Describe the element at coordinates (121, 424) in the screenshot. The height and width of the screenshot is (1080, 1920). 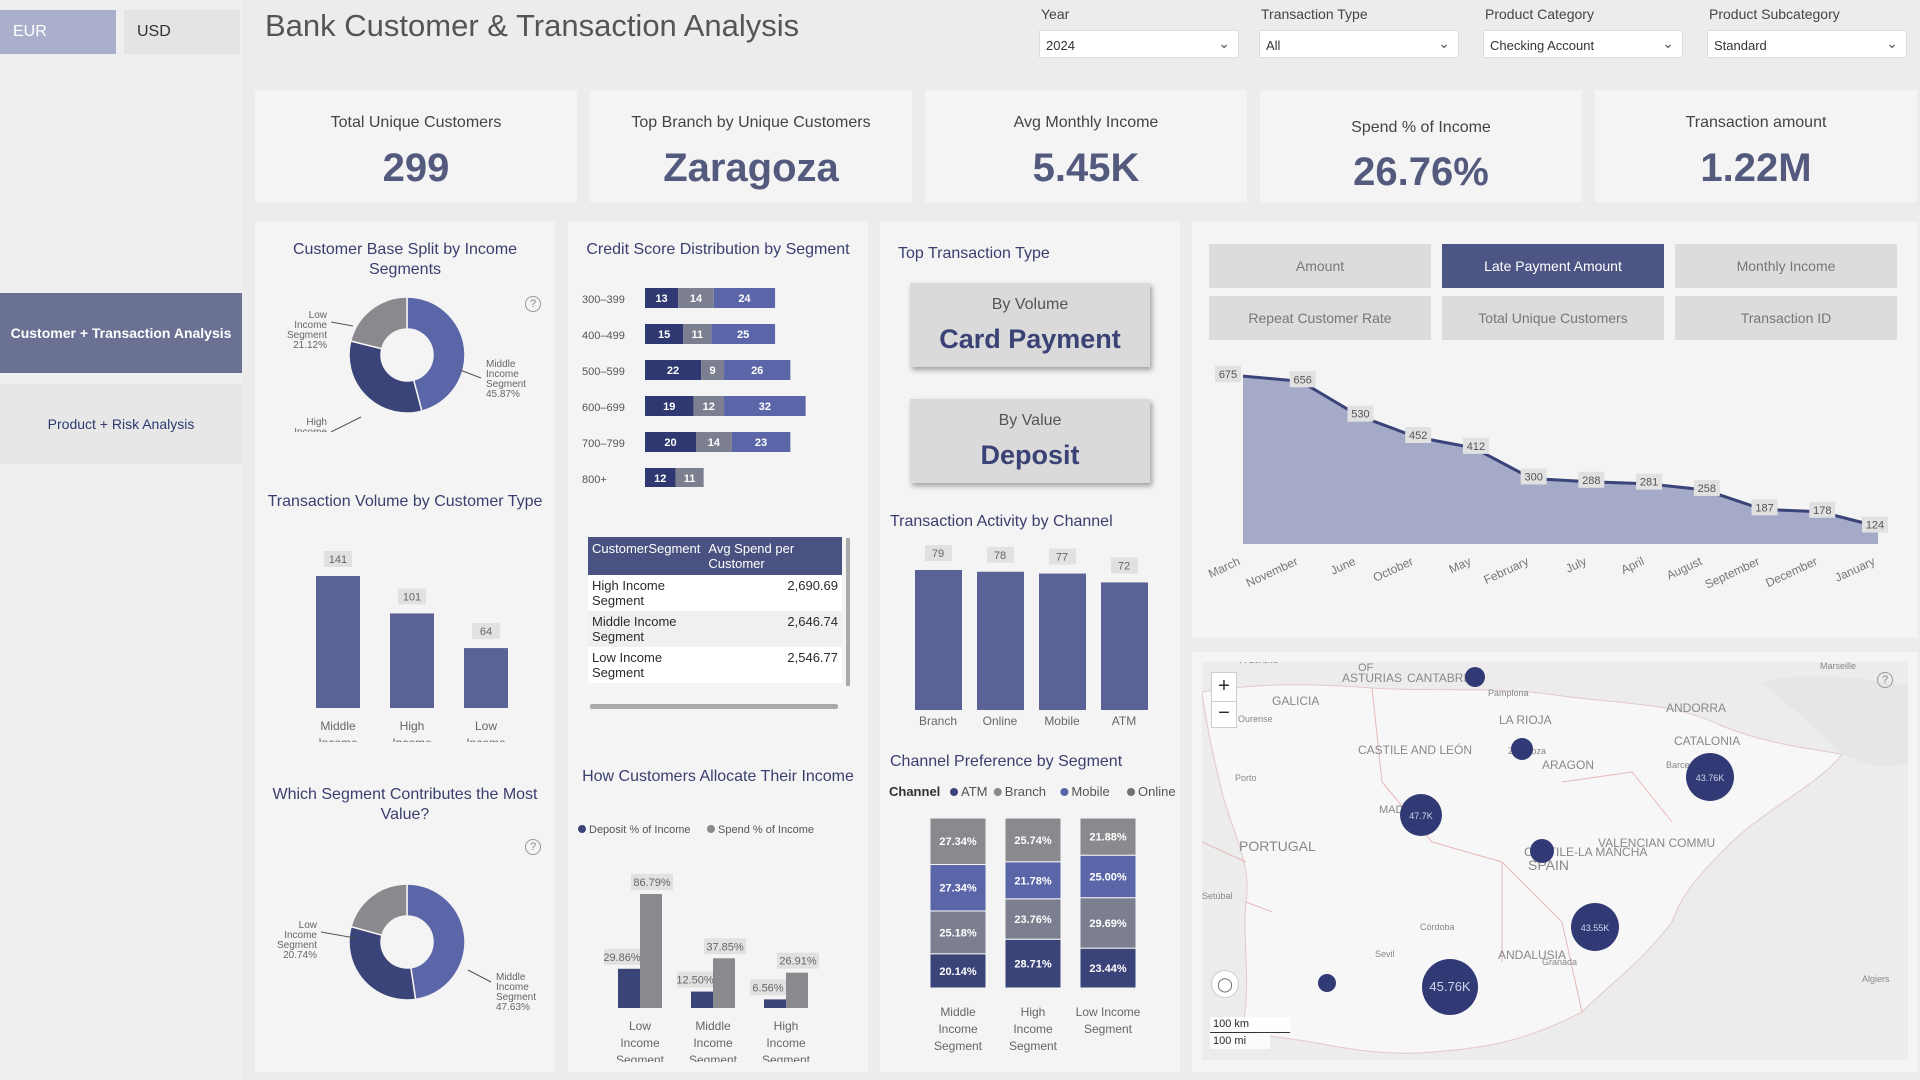
I see `nav-product-risk: Product + Risk Analysis` at that location.